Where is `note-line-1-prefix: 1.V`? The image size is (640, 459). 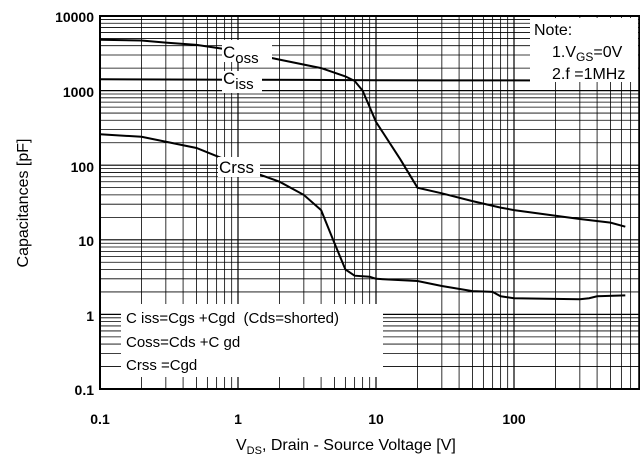
note-line-1-prefix: 1.V is located at coordinates (564, 52).